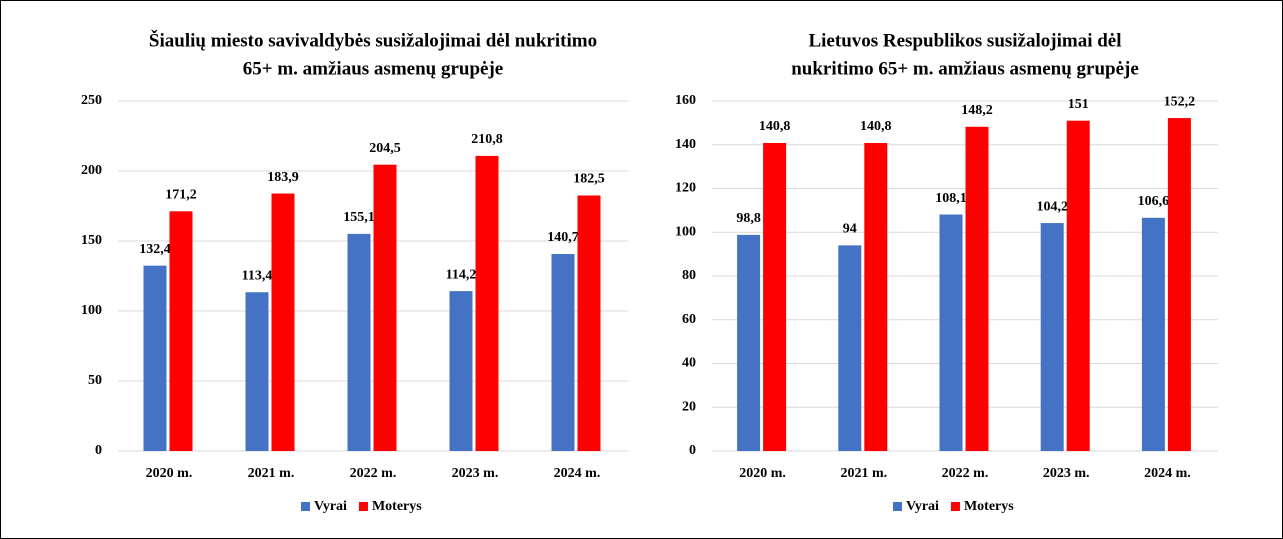 This screenshot has height=539, width=1283. What do you see at coordinates (685, 100) in the screenshot?
I see `y-tick-label: 160` at bounding box center [685, 100].